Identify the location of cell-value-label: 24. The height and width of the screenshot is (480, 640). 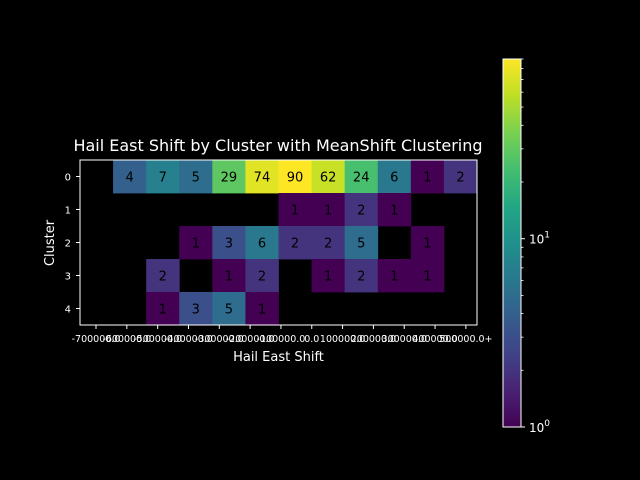
(361, 178).